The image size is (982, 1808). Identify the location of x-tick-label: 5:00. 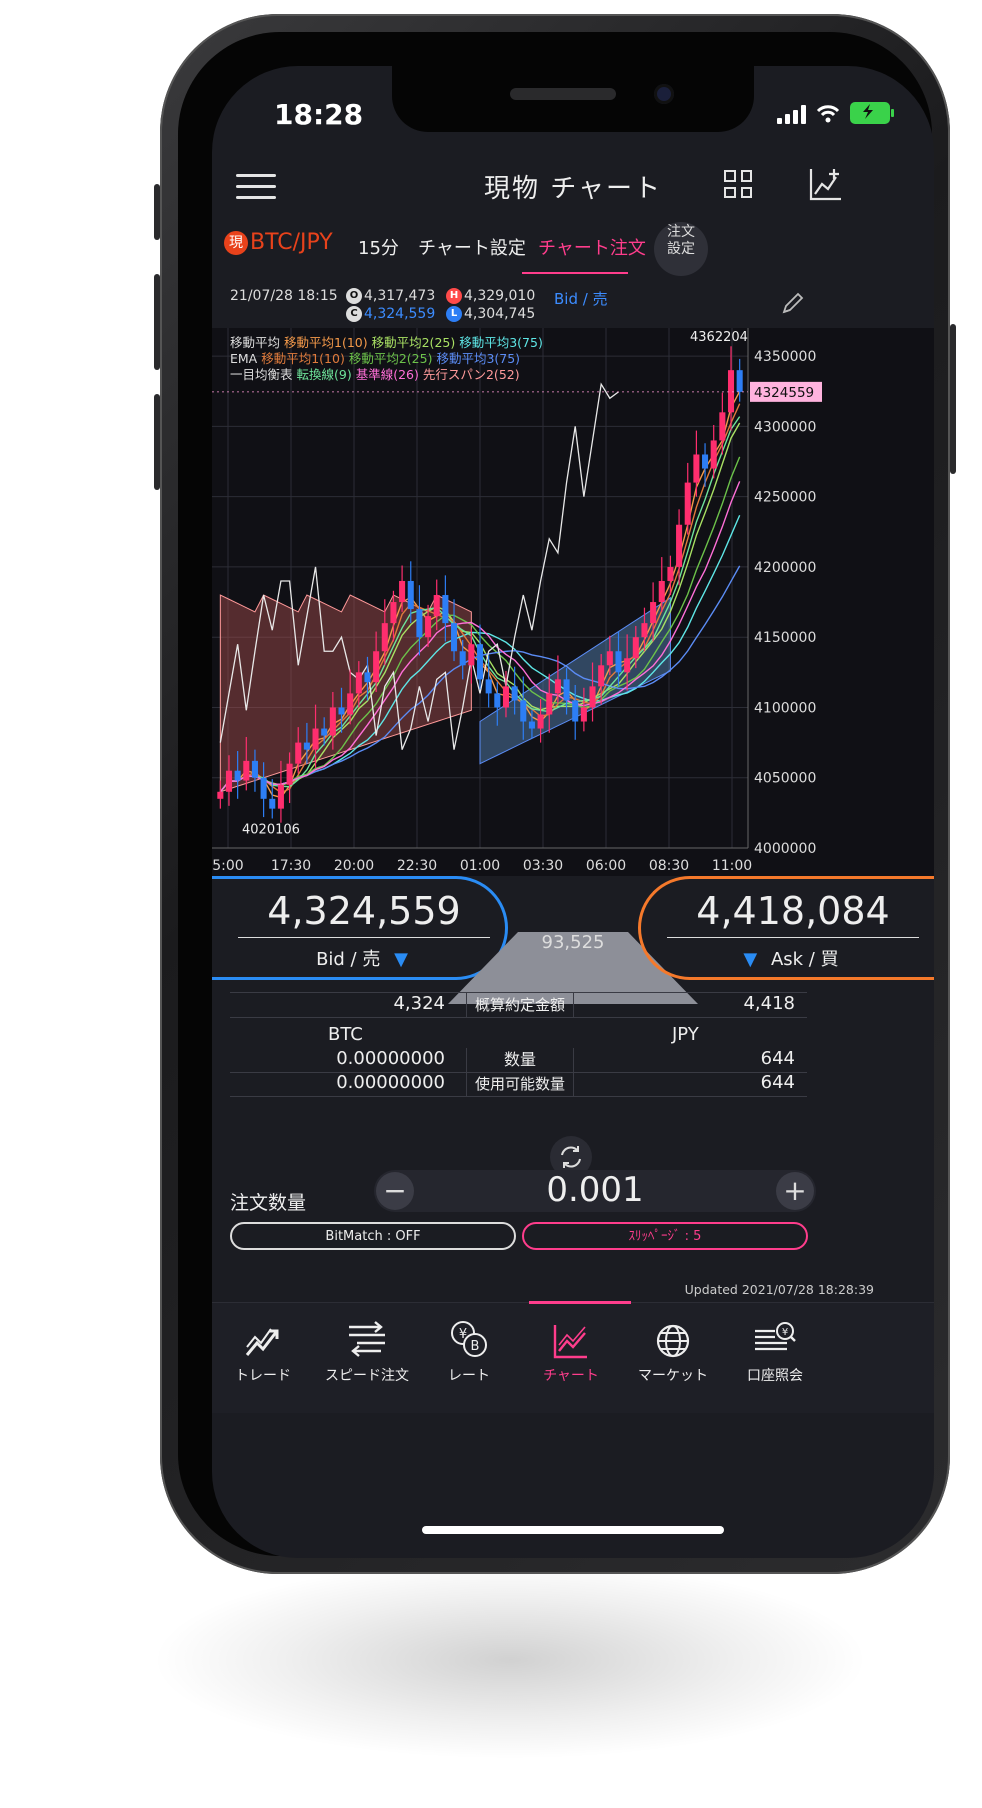
(227, 866).